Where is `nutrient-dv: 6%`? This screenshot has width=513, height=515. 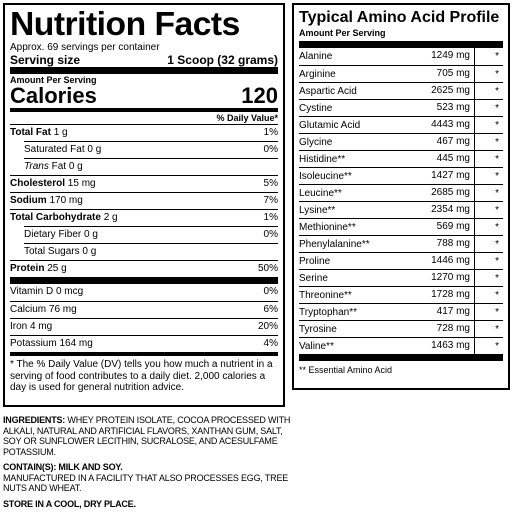
nutrient-dv: 6% is located at coordinates (270, 309).